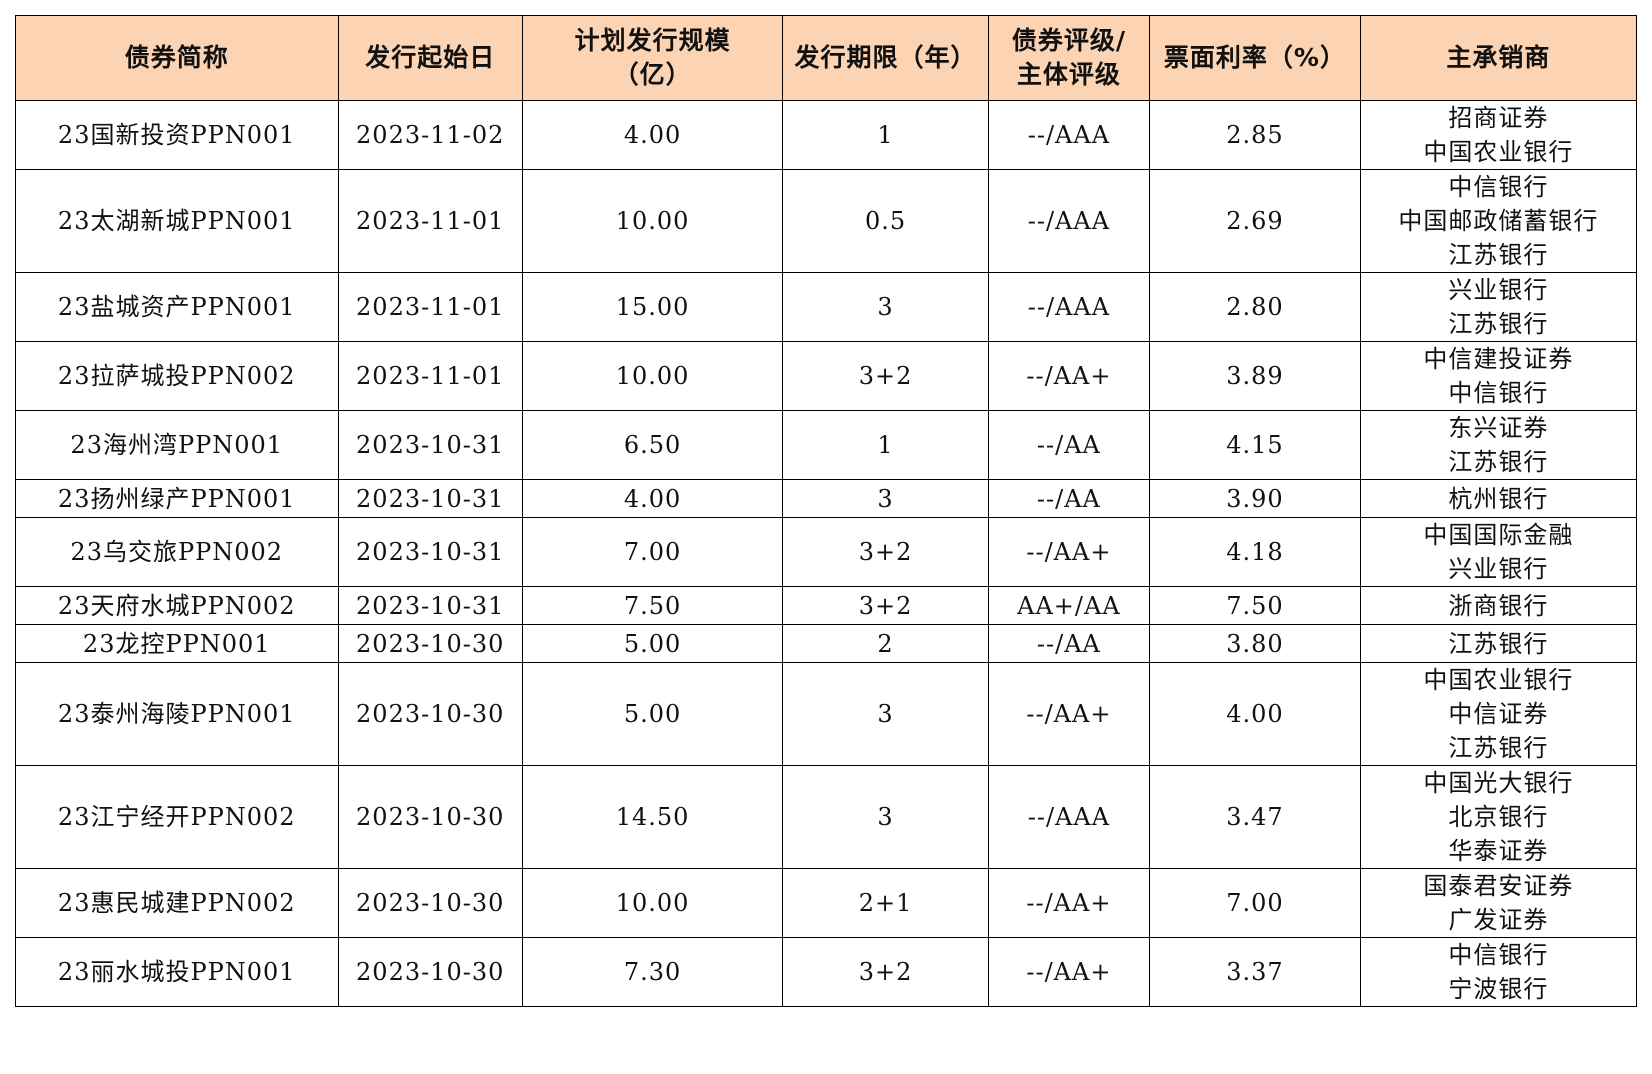 The width and height of the screenshot is (1652, 1074). What do you see at coordinates (1254, 57) in the screenshot?
I see `column-header-text: 票面利率（%）` at bounding box center [1254, 57].